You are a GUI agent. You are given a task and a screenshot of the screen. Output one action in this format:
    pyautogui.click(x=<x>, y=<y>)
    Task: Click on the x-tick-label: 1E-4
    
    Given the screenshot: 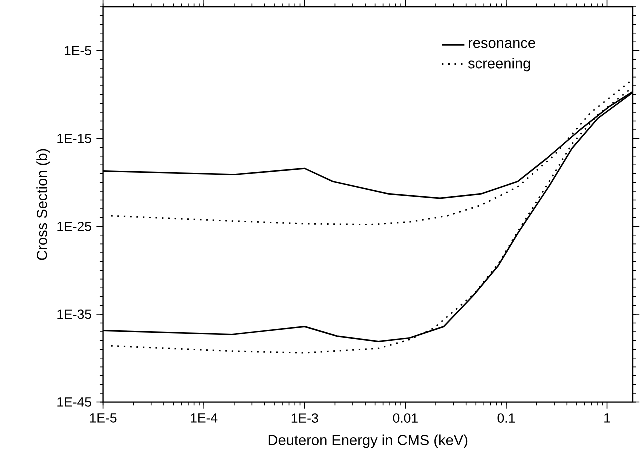 What is the action you would take?
    pyautogui.click(x=204, y=418)
    